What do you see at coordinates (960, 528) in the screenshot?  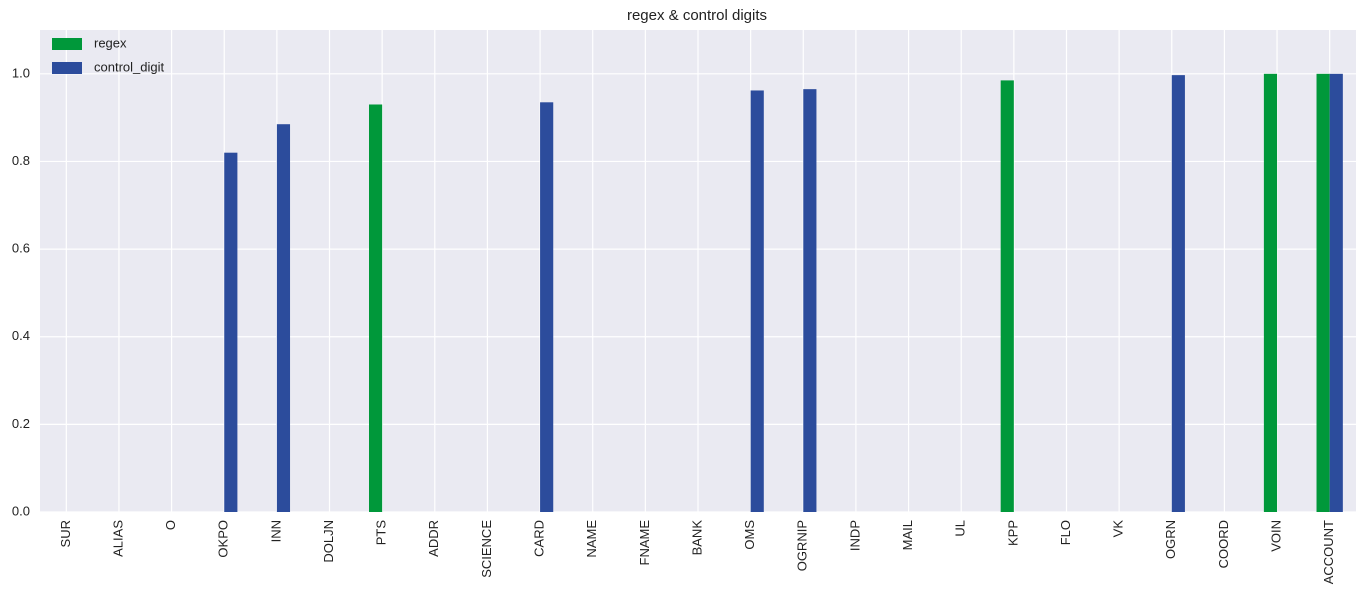 I see `x-tick-label: UL` at bounding box center [960, 528].